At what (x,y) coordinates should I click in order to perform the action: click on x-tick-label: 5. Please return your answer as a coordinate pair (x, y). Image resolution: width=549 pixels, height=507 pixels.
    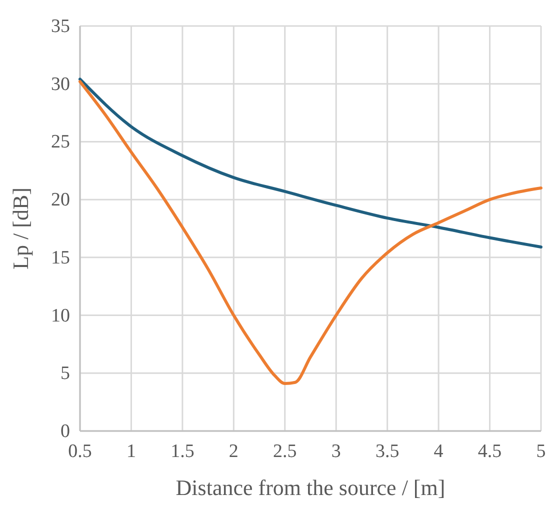
    Looking at the image, I should click on (541, 451).